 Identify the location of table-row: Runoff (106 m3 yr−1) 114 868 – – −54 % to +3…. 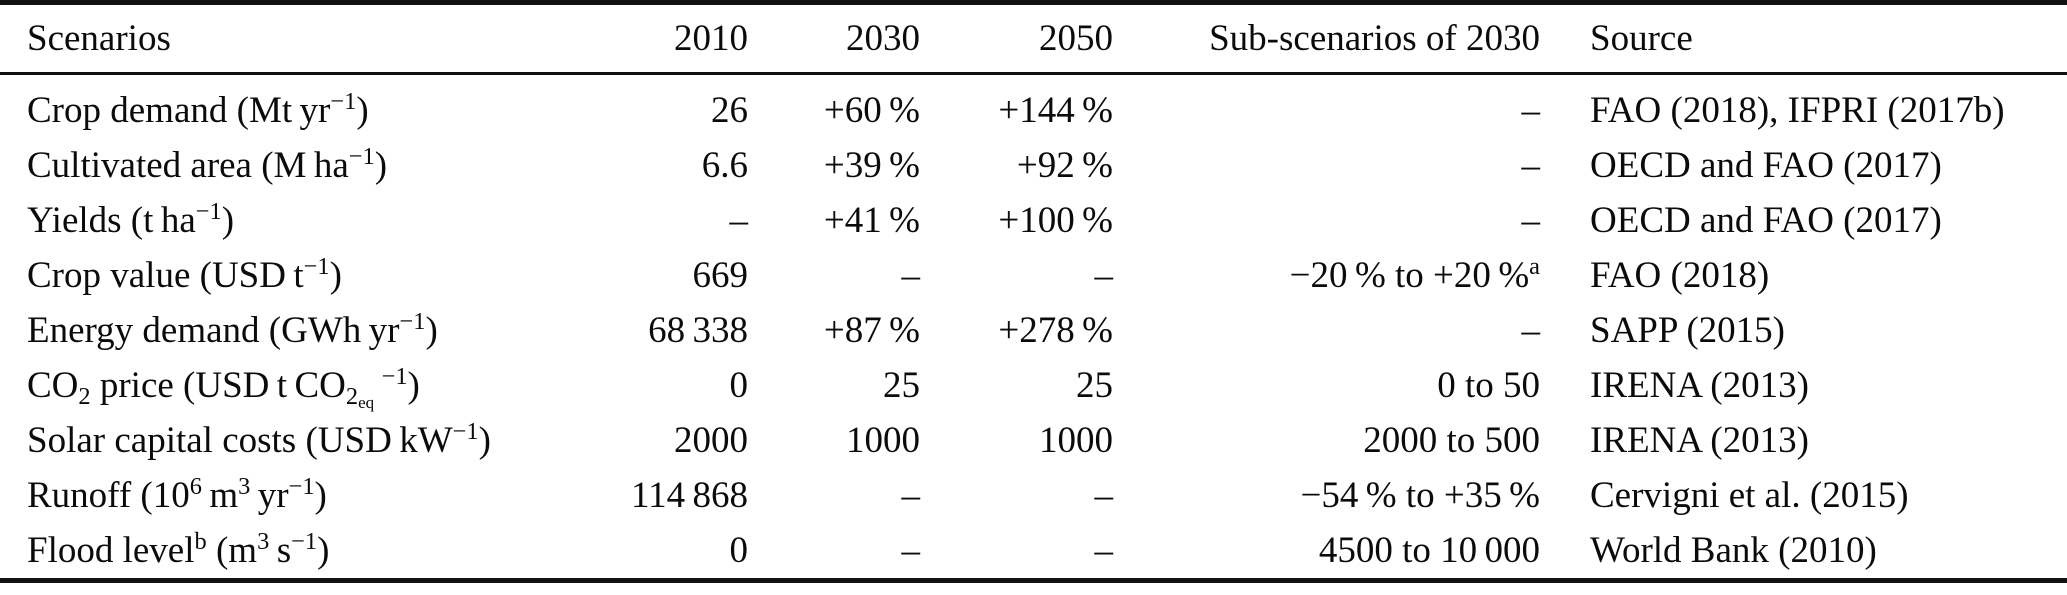
(1033, 495).